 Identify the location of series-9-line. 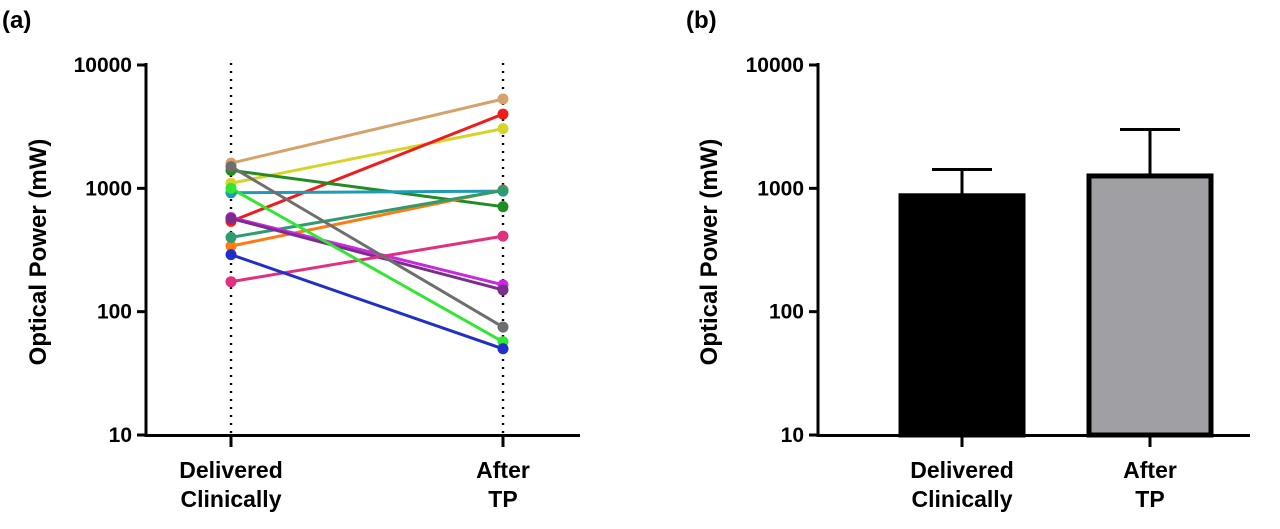
(367, 254).